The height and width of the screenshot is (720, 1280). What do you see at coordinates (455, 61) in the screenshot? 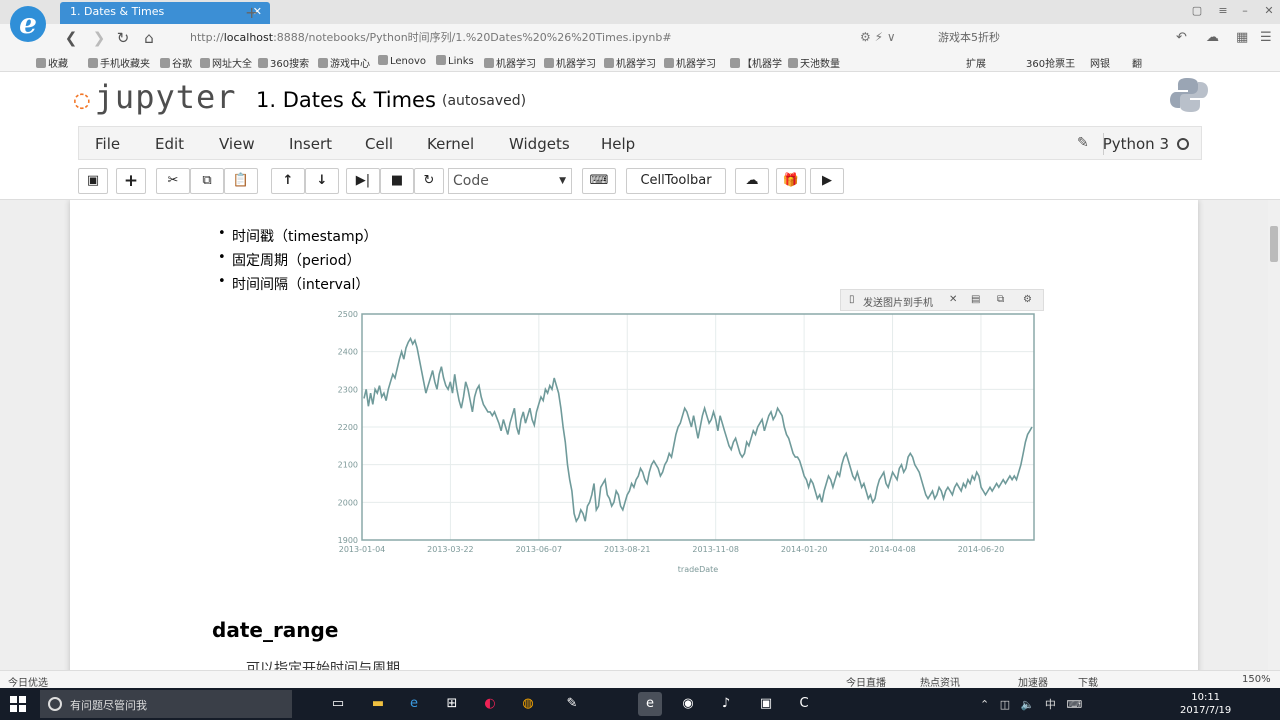
I see `bookmark-item: Links` at bounding box center [455, 61].